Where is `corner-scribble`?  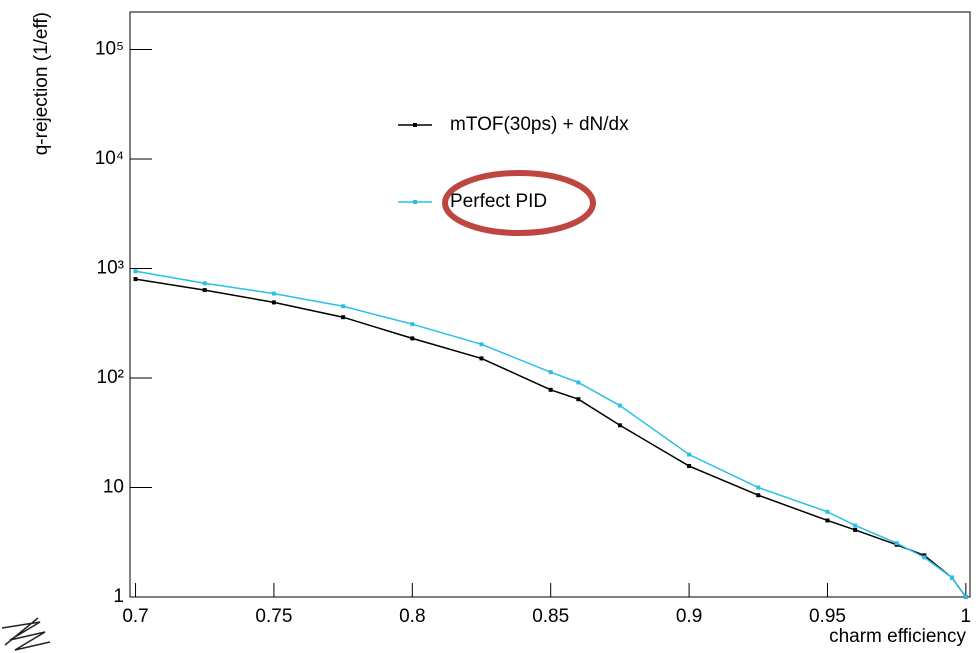 corner-scribble is located at coordinates (26, 634).